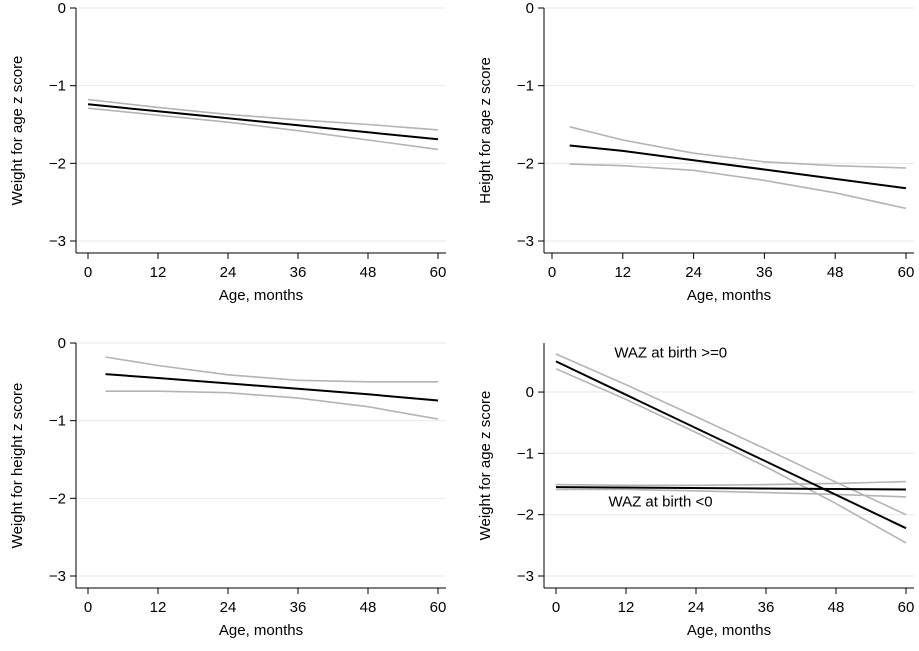 The width and height of the screenshot is (919, 651). Describe the element at coordinates (670, 352) in the screenshot. I see `annotation-0: WAZ at birth >=0` at that location.